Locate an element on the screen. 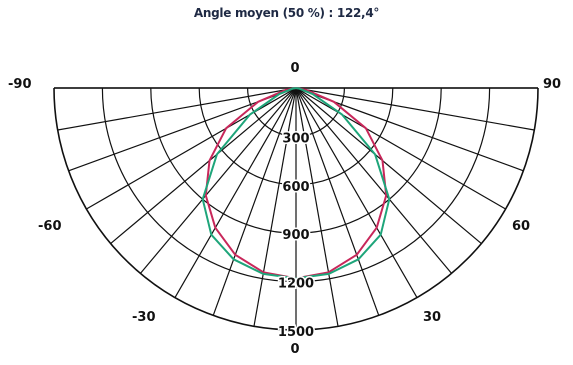 The image size is (573, 365). radial-tick-label: 1200 is located at coordinates (296, 284).